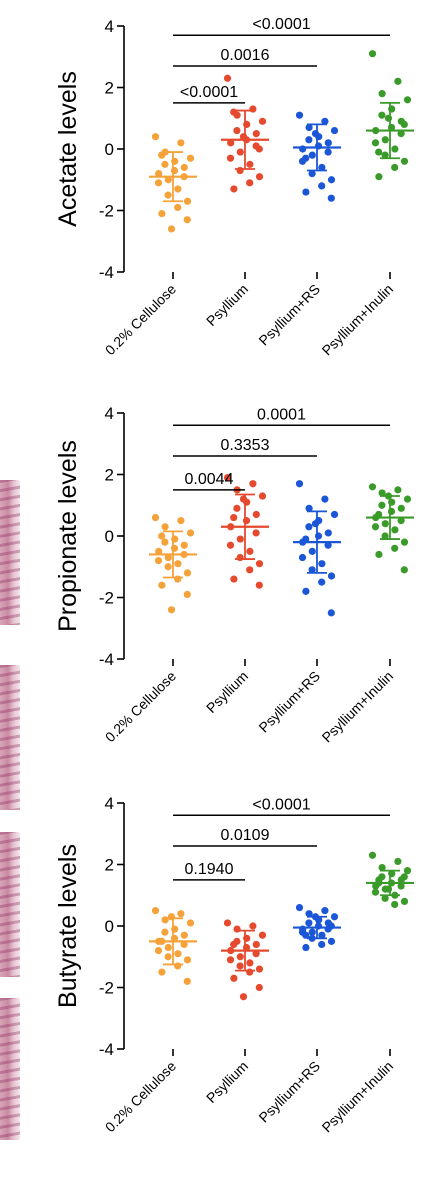  I want to click on chart-1-x-tick-label: Psyllium+Inulin, so click(358, 320).